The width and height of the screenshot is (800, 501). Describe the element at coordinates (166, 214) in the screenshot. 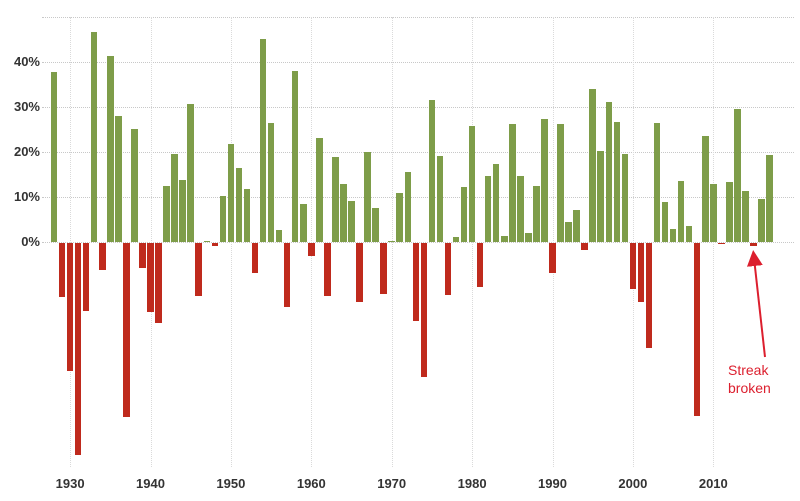

I see `bar-1942` at that location.